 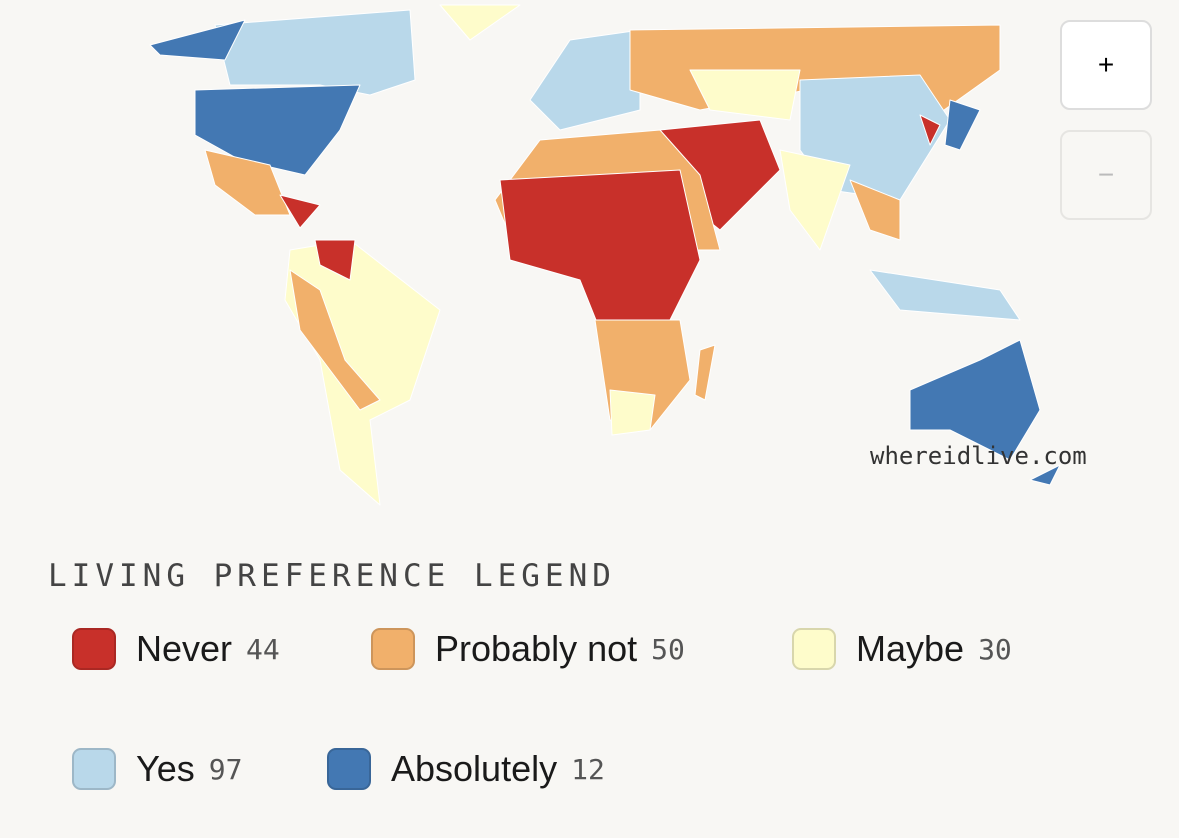 What do you see at coordinates (588, 769) in the screenshot?
I see `legend-count: 12` at bounding box center [588, 769].